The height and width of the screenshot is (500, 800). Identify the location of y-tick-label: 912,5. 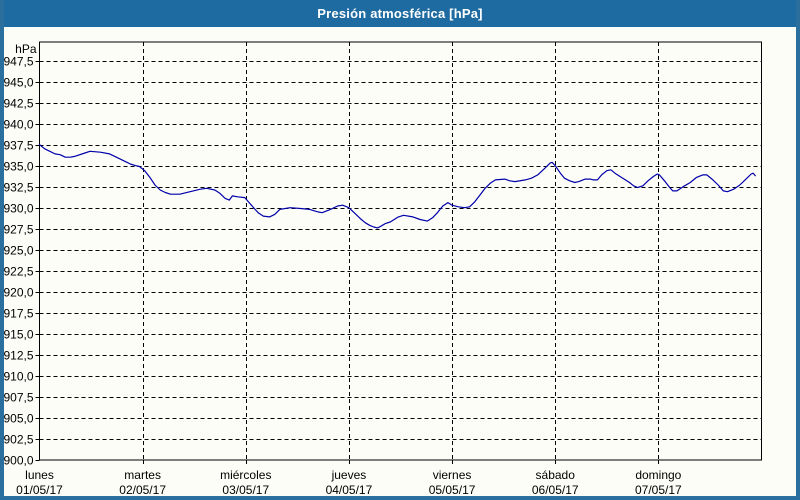
(19, 356).